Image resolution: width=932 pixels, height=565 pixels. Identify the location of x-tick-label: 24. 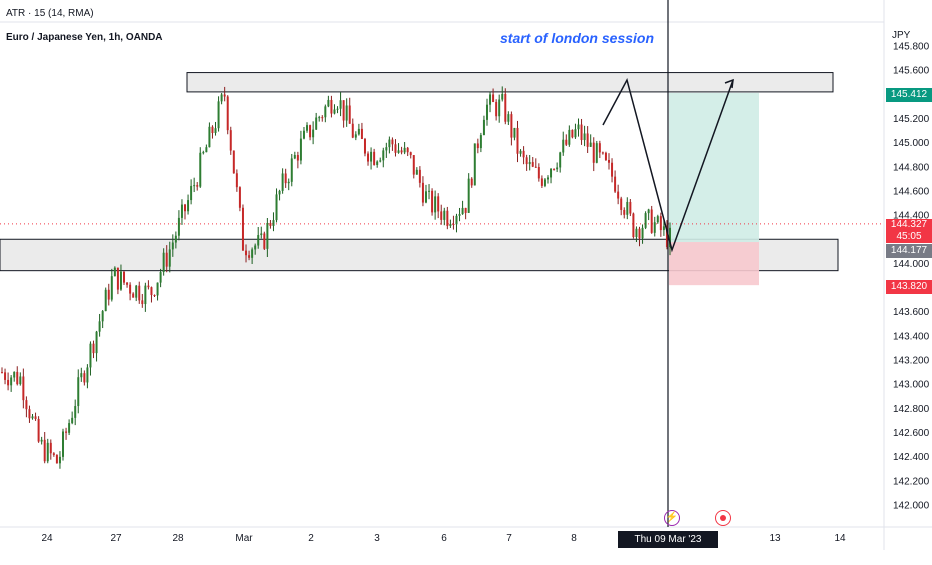
(47, 538).